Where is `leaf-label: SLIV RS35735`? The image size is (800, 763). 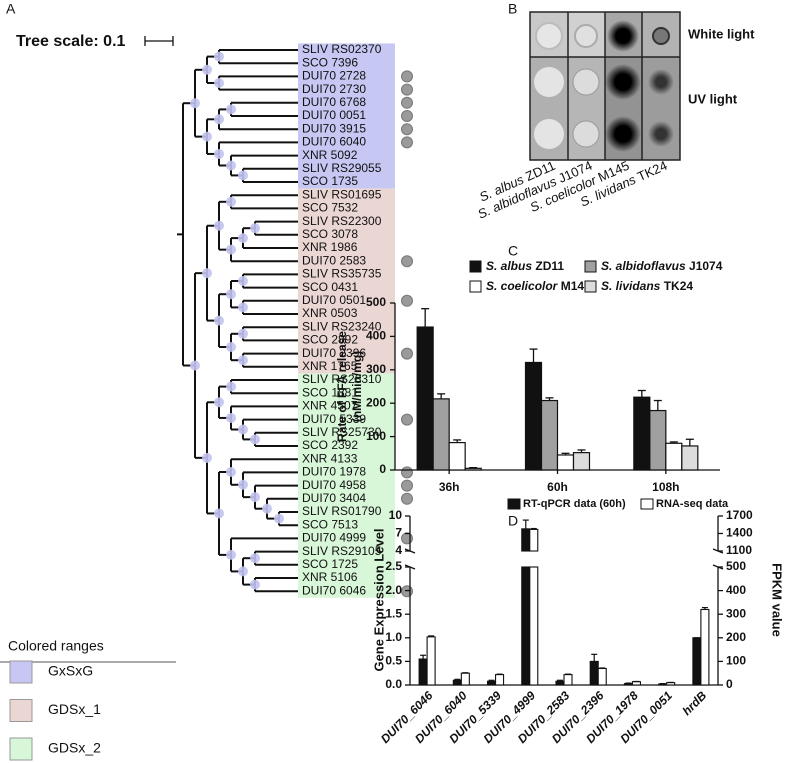
leaf-label: SLIV RS35735 is located at coordinates (342, 274).